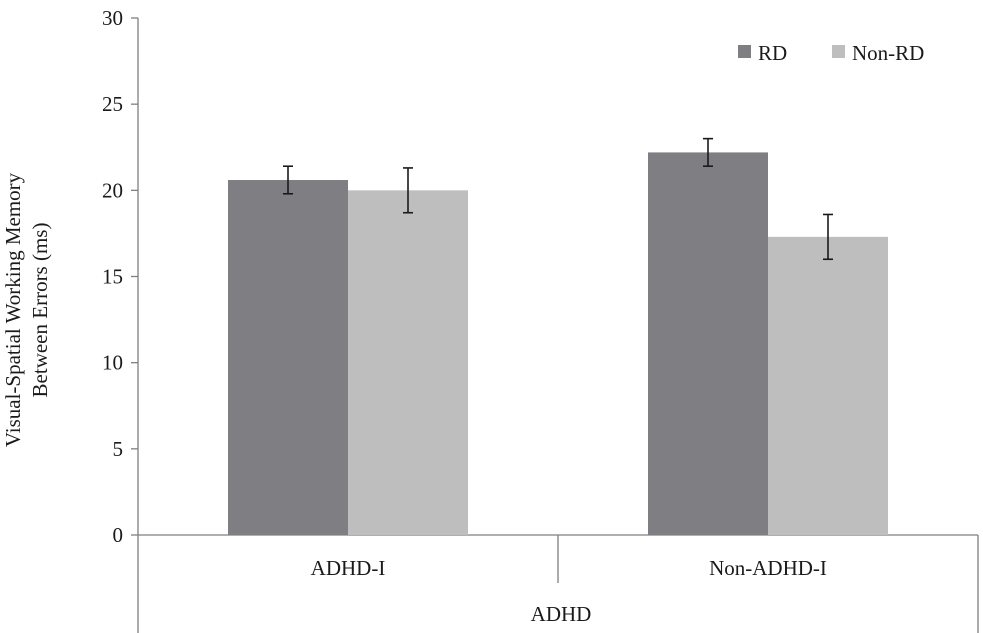 This screenshot has width=983, height=633. I want to click on y-axis-label-line-2: Between Errors (ms), so click(40, 310).